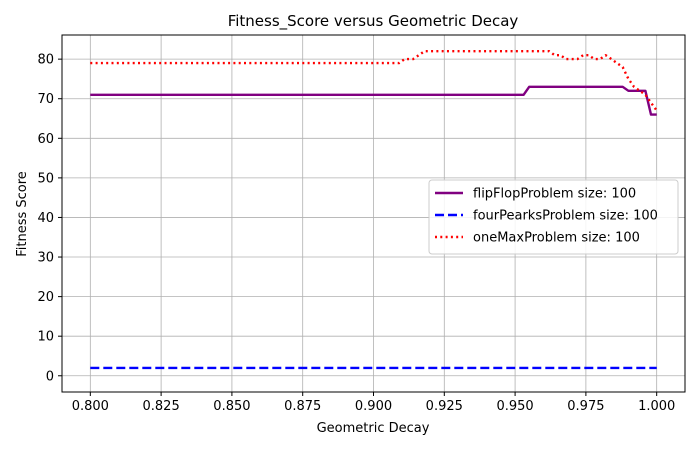 The height and width of the screenshot is (450, 700). What do you see at coordinates (565, 216) in the screenshot?
I see `legend-label: fourPearksProblem size: 100` at bounding box center [565, 216].